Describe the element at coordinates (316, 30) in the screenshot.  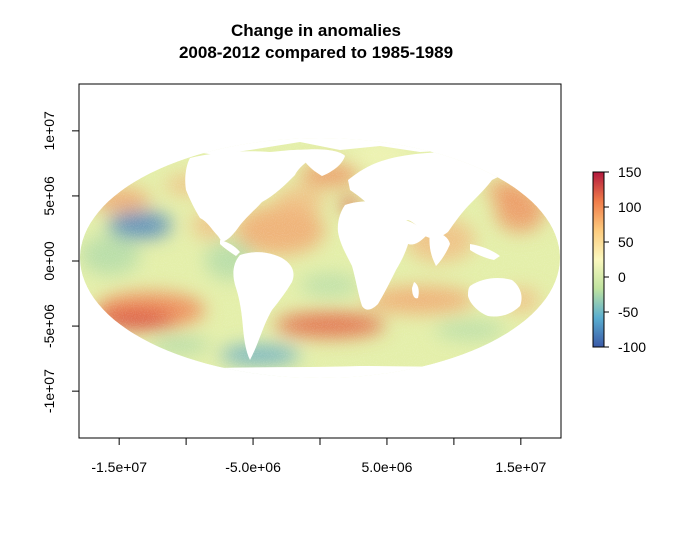
I see `chart-title-line1: Change in anomalies` at that location.